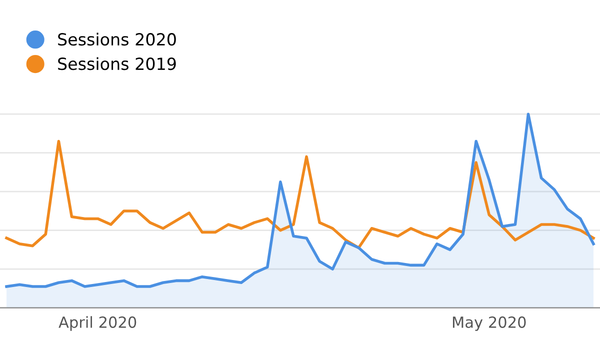 The width and height of the screenshot is (600, 339). I want to click on legend-label: Sessions 2019, so click(117, 63).